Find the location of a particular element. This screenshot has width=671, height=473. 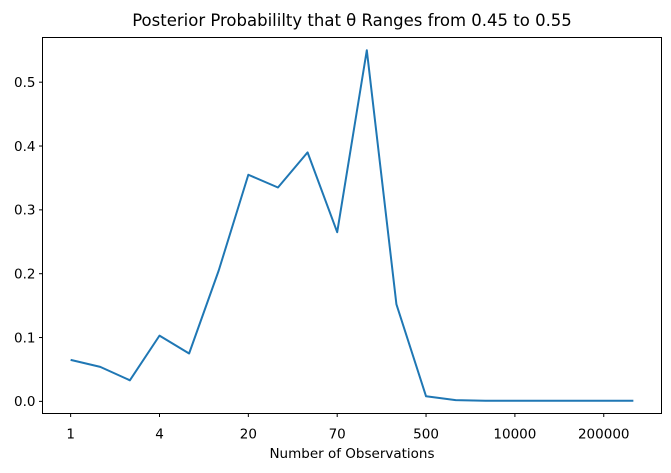

y-tick-label: 0.2 is located at coordinates (24, 274).